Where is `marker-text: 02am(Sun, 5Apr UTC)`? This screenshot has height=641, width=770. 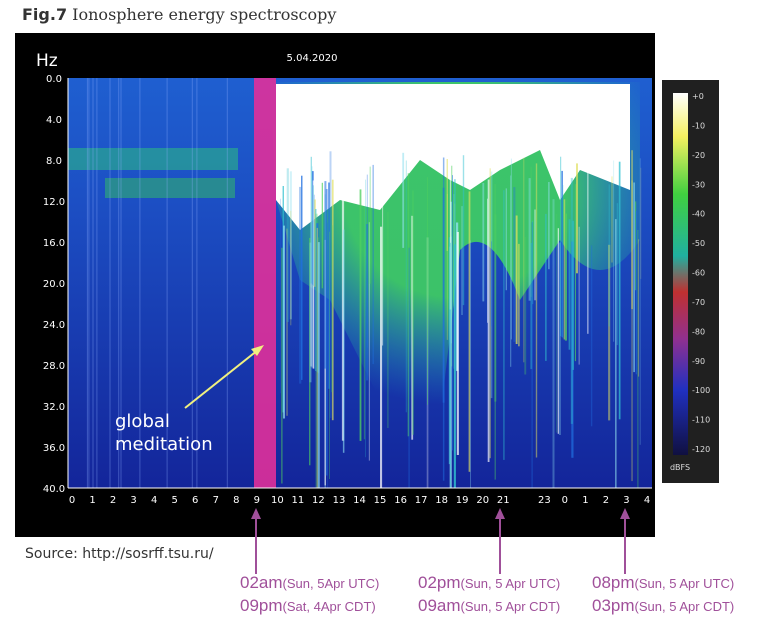
marker-text: 02am(Sun, 5Apr UTC) is located at coordinates (309, 582).